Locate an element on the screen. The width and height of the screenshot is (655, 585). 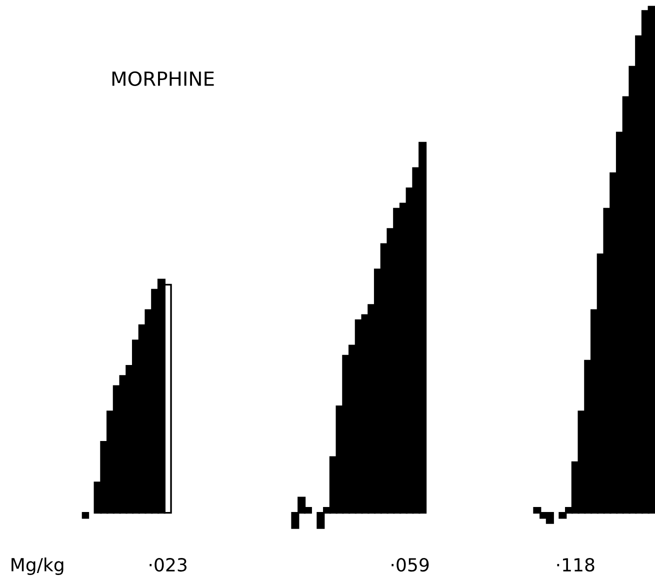
x-tick-label: ·059 is located at coordinates (410, 565).